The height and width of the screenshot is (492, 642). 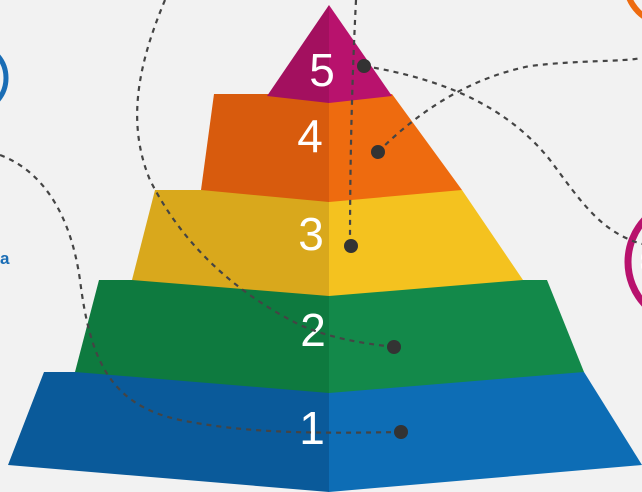 I want to click on level-number-4: 4, so click(x=310, y=136).